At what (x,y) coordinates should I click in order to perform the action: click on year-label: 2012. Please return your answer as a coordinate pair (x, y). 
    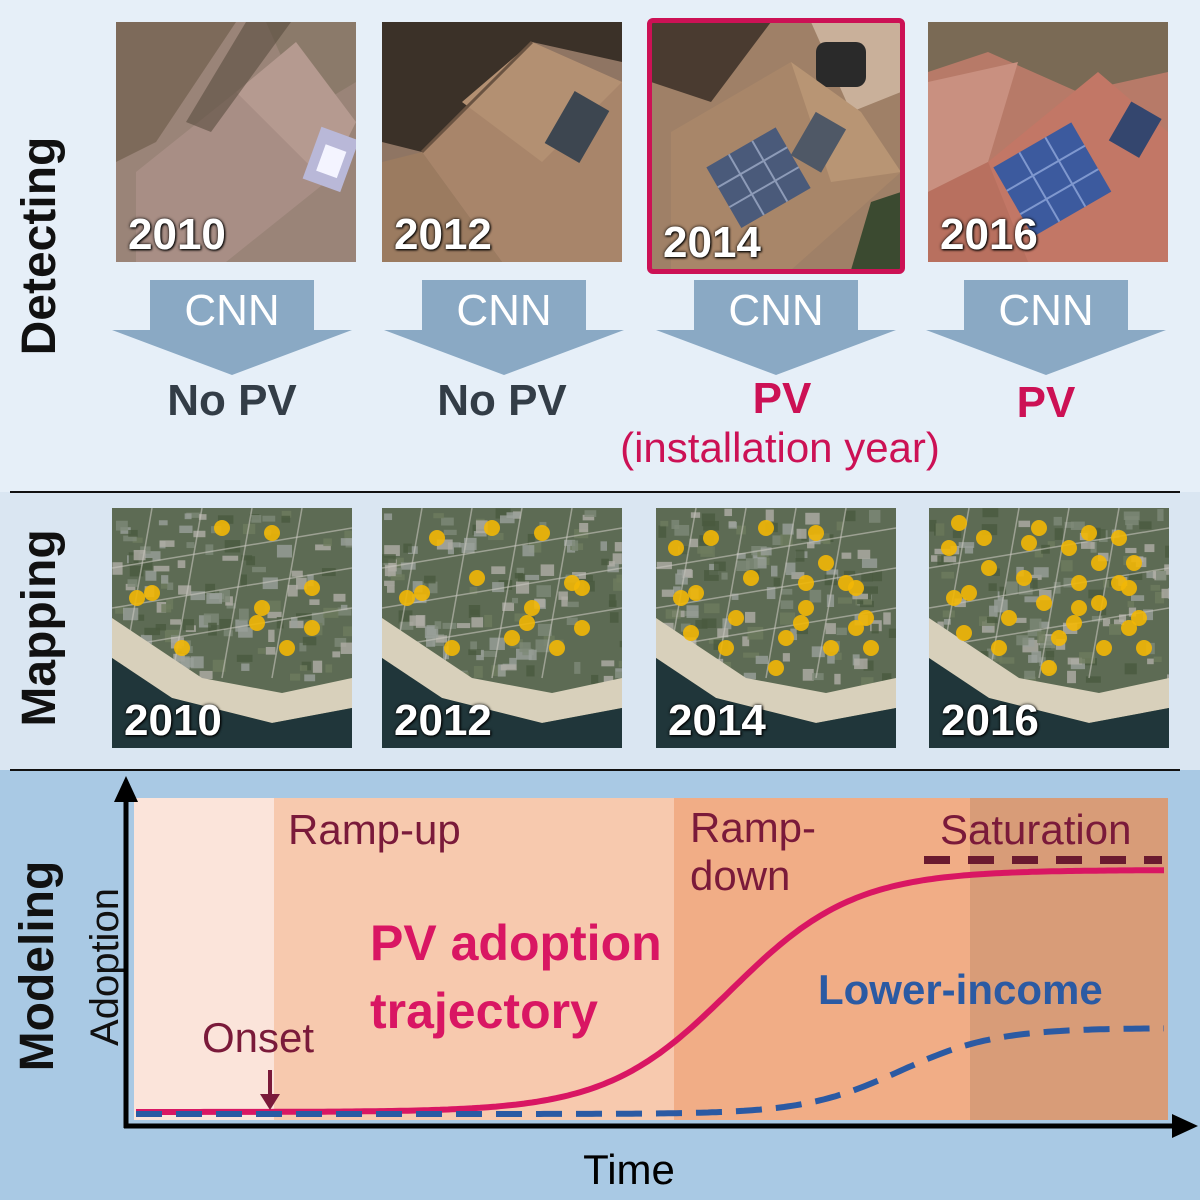
    Looking at the image, I should click on (443, 234).